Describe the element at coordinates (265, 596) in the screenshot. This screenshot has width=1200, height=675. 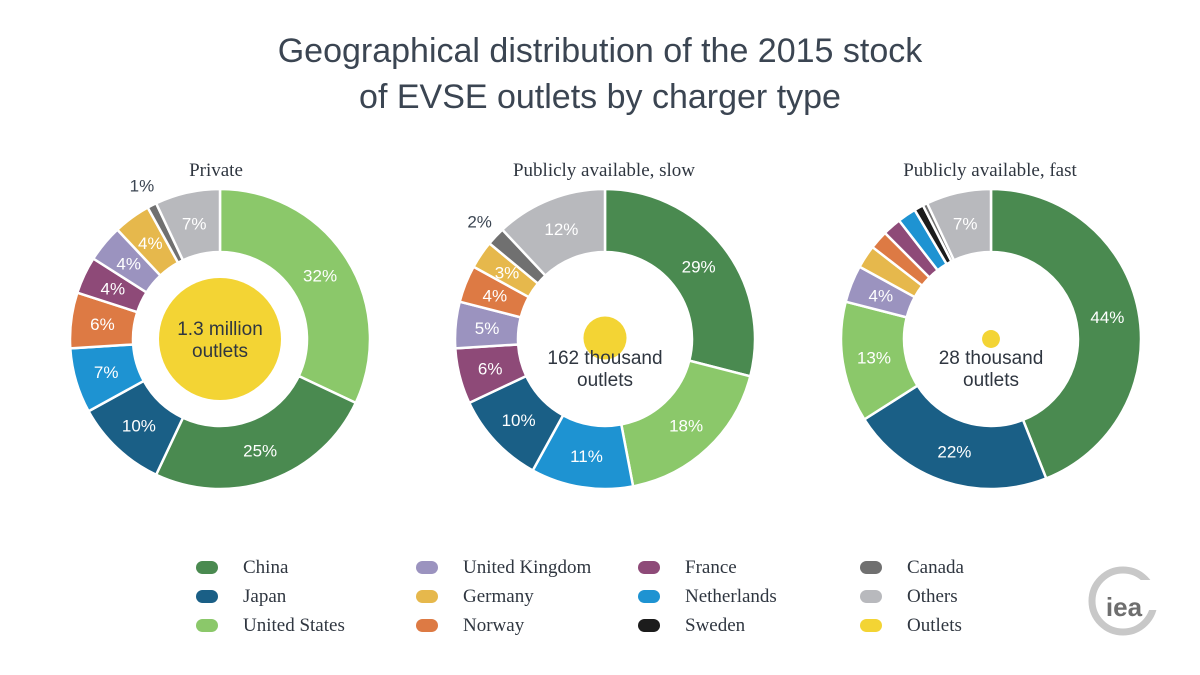
I see `legend-label-japan: Japan` at that location.